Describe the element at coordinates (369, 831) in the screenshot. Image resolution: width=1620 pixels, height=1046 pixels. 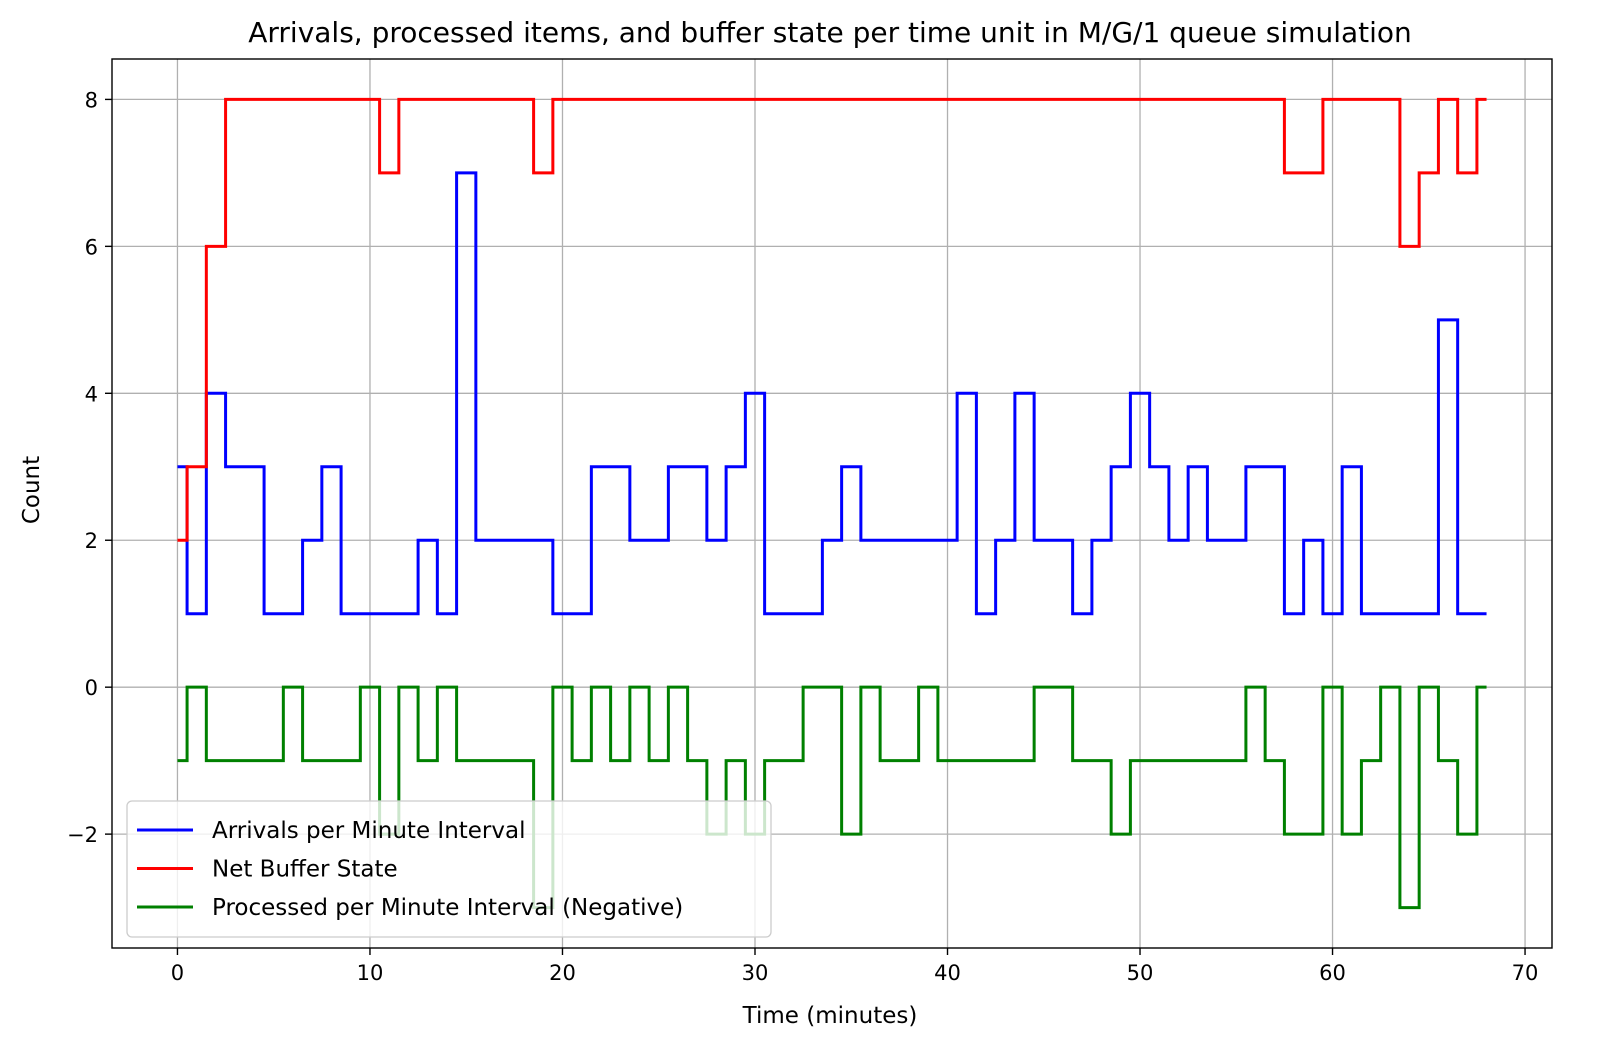
I see `legend-label-1: Arrivals per Minute Interval` at that location.